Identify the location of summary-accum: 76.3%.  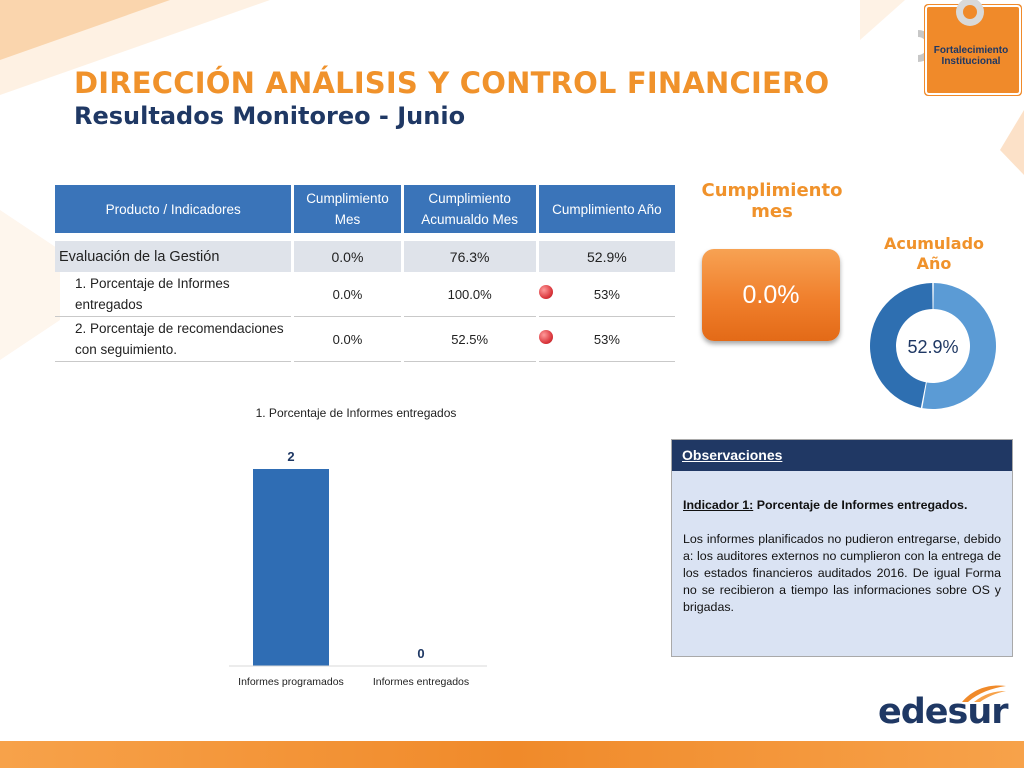
(469, 256).